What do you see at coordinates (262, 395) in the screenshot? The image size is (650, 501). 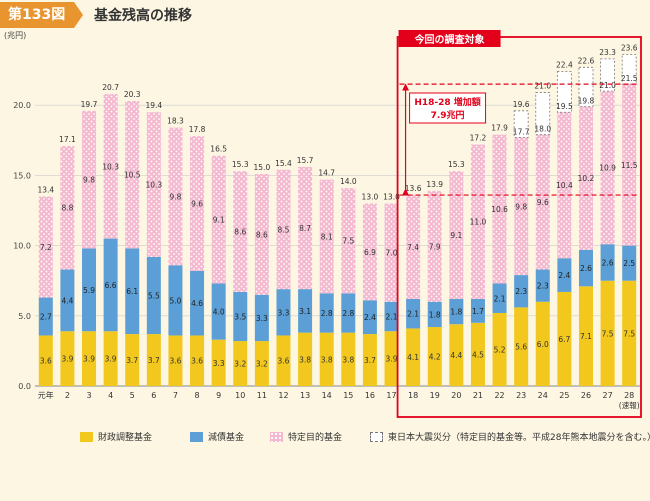 I see `x-tick-label: 11` at bounding box center [262, 395].